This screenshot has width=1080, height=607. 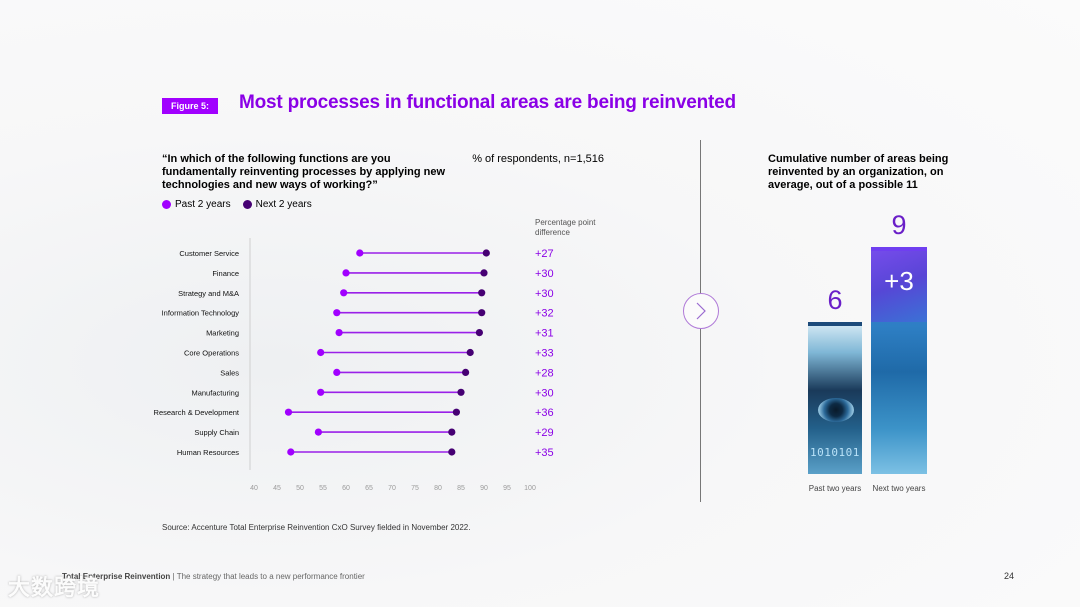 What do you see at coordinates (530, 488) in the screenshot?
I see `x-tick-label: 100` at bounding box center [530, 488].